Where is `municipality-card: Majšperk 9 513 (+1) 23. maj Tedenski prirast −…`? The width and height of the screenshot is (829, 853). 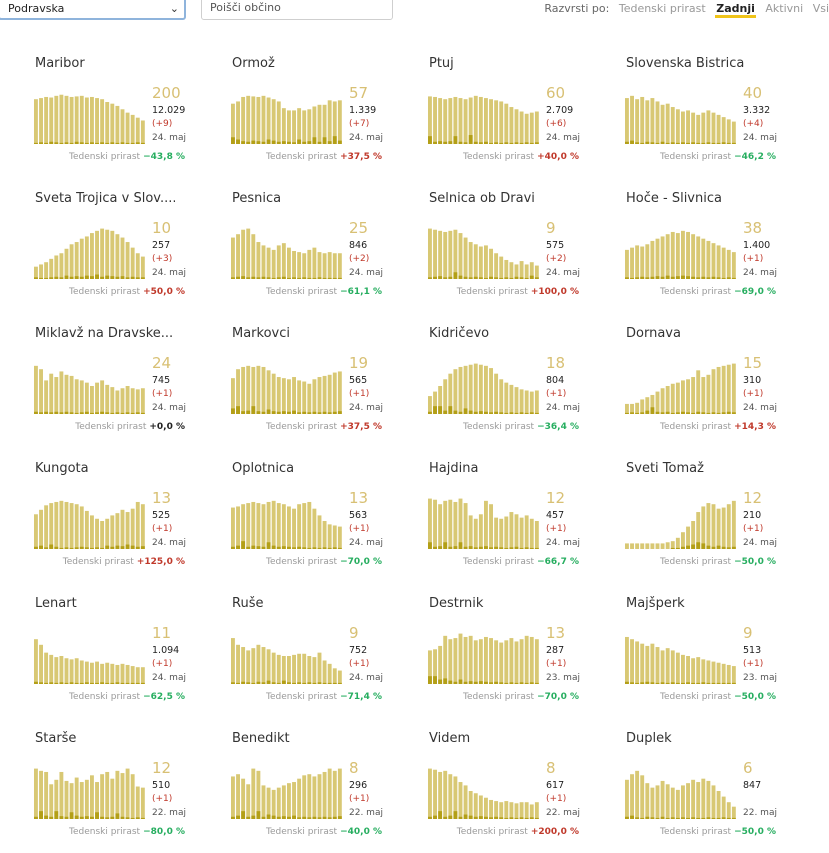
municipality-card: Majšperk 9 513 (+1) 23. maj Tedenski prirast −… is located at coordinates (691, 653).